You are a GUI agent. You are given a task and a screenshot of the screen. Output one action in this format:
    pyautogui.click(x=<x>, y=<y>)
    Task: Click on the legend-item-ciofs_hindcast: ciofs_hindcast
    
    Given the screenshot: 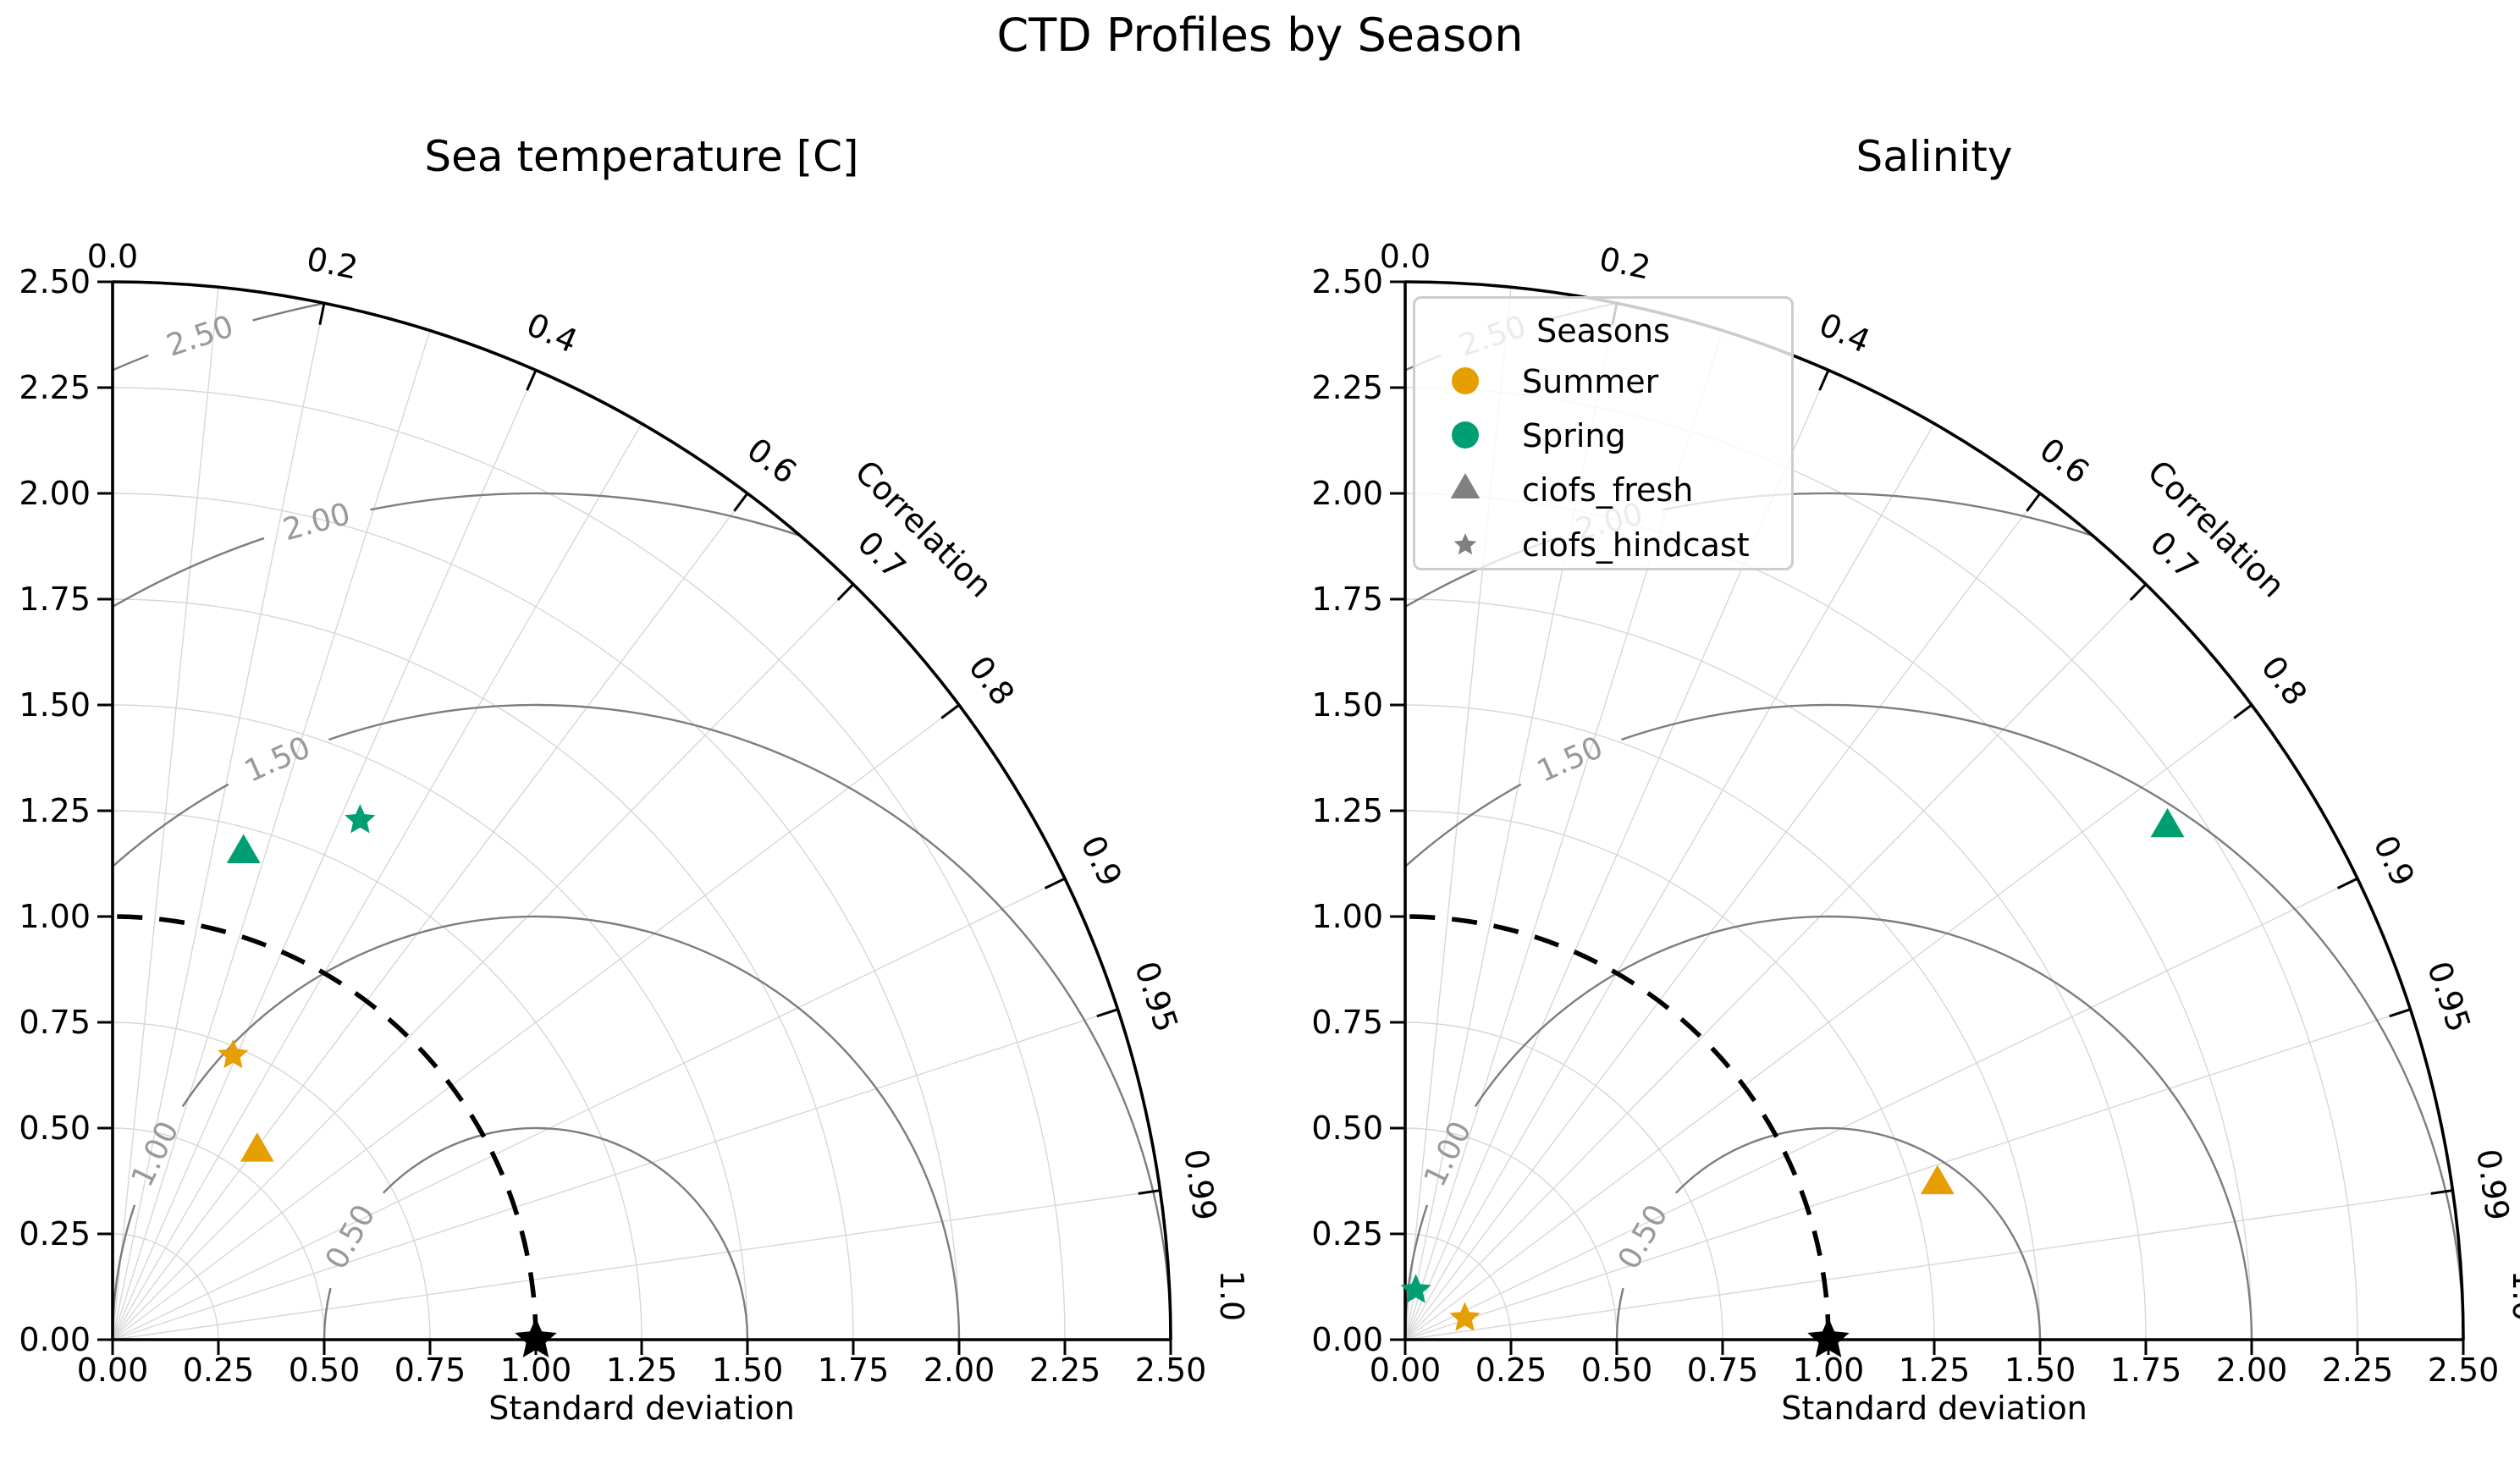 What is the action you would take?
    pyautogui.click(x=1603, y=545)
    